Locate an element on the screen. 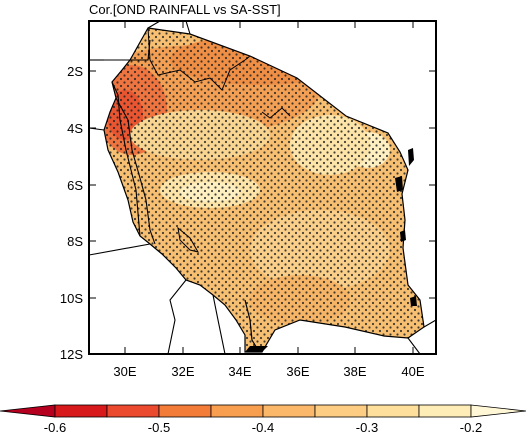 This screenshot has height=435, width=526. lat-tick-label: 4S is located at coordinates (75, 128).